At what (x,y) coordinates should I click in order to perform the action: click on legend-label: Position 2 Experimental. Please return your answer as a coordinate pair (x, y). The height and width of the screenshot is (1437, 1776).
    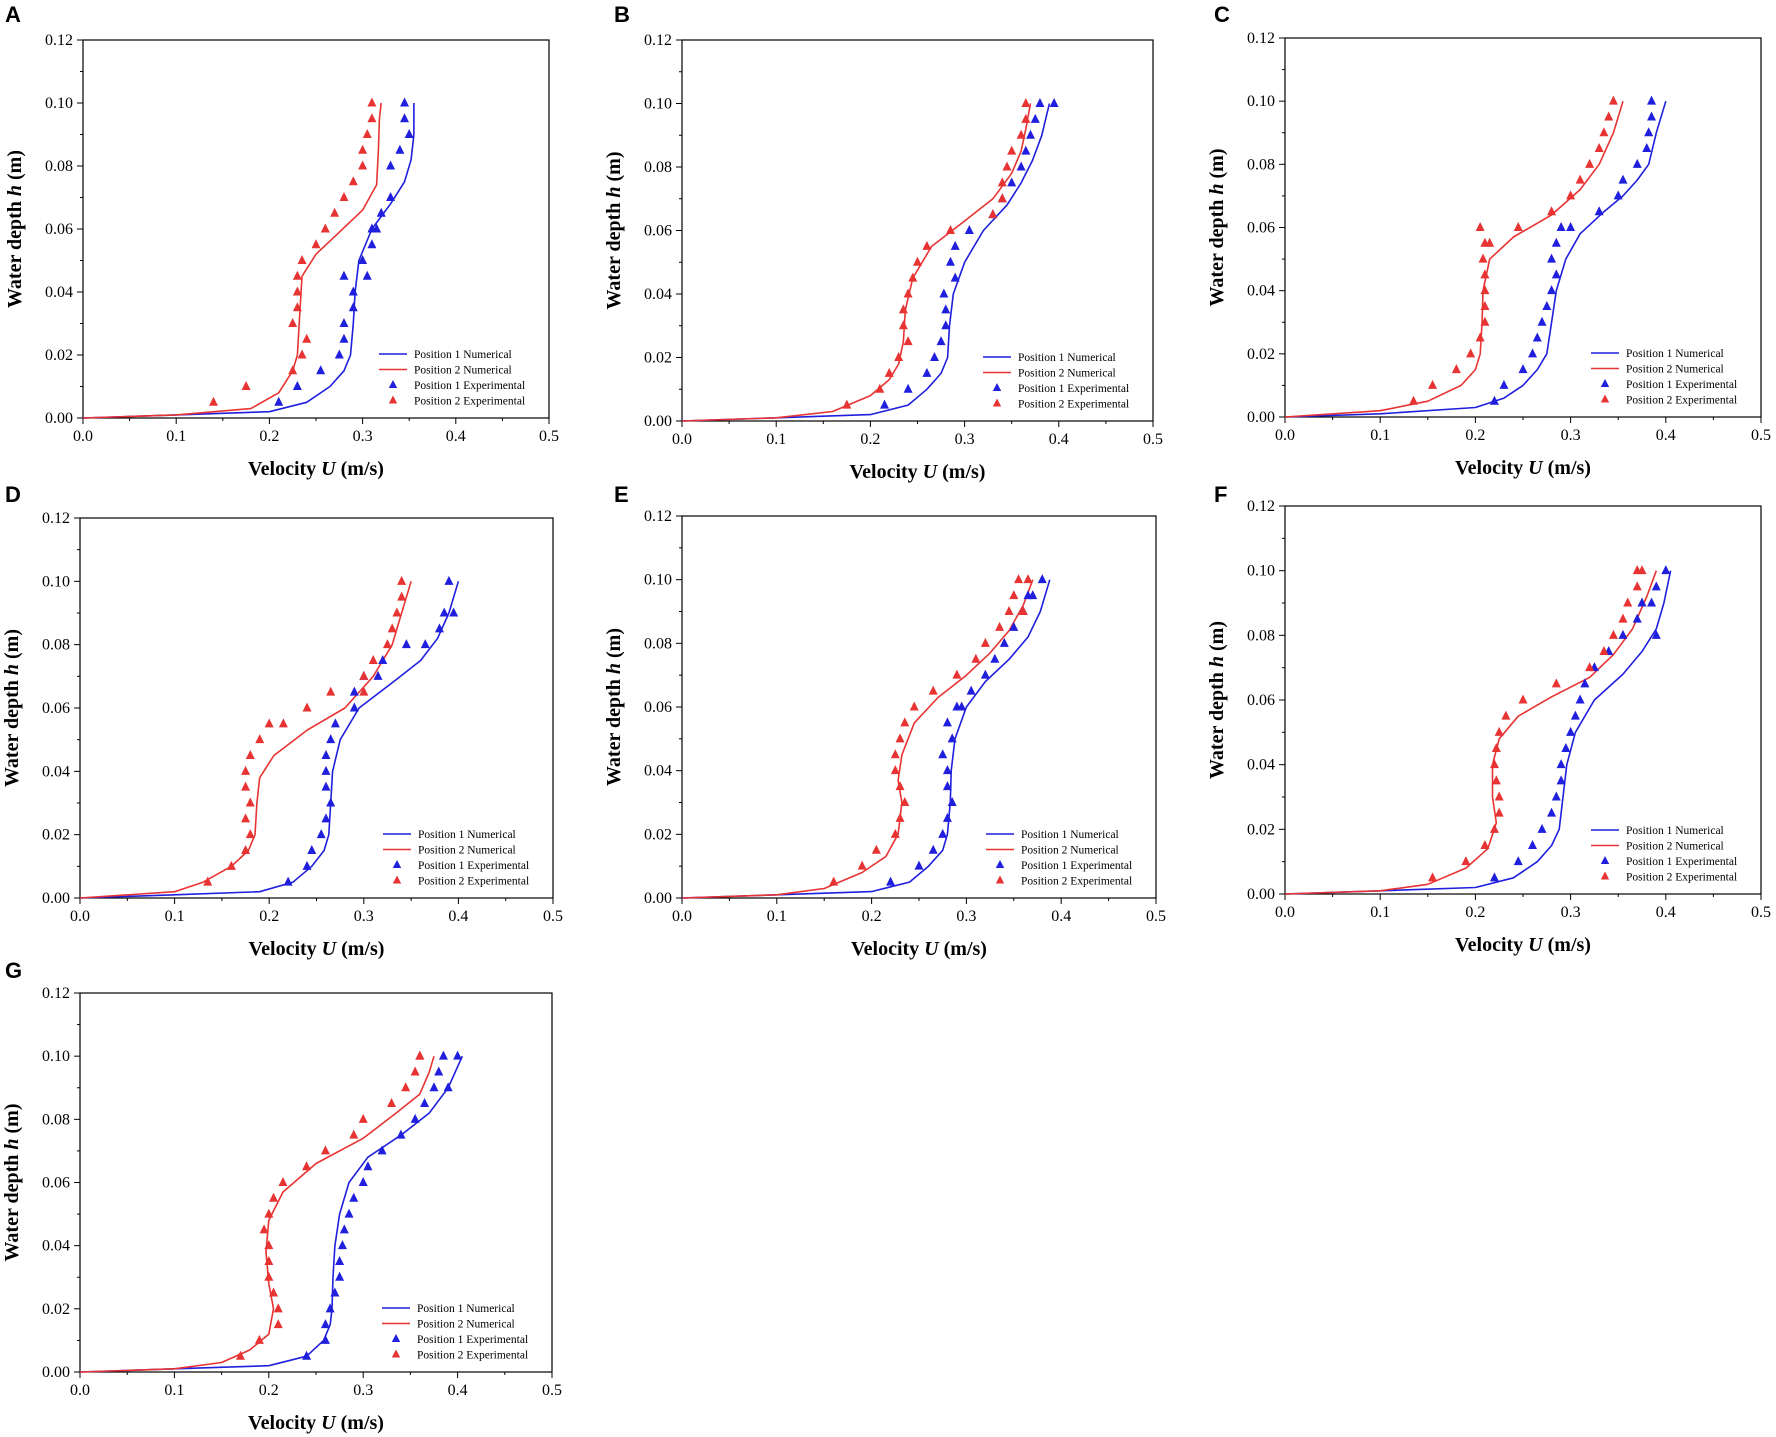
    Looking at the image, I should click on (1073, 405).